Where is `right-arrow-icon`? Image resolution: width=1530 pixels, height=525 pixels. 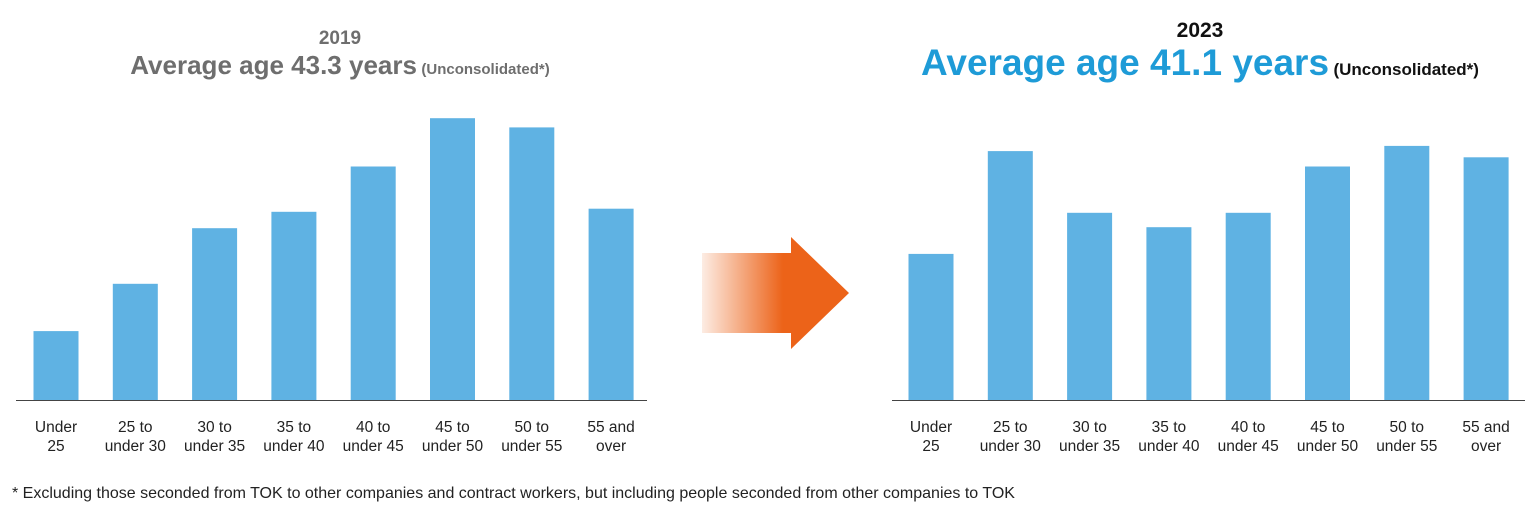 right-arrow-icon is located at coordinates (775, 293).